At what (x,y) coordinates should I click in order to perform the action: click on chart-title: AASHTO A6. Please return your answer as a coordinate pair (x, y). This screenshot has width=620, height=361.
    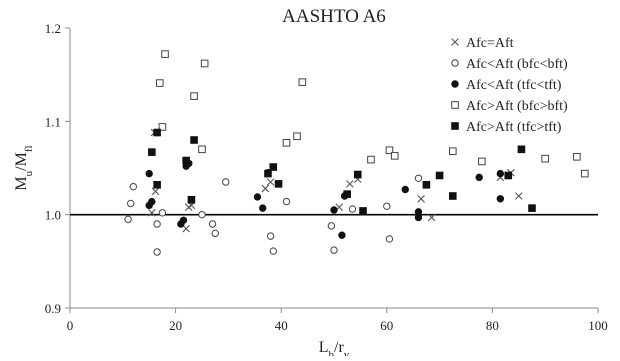
    Looking at the image, I should click on (334, 16).